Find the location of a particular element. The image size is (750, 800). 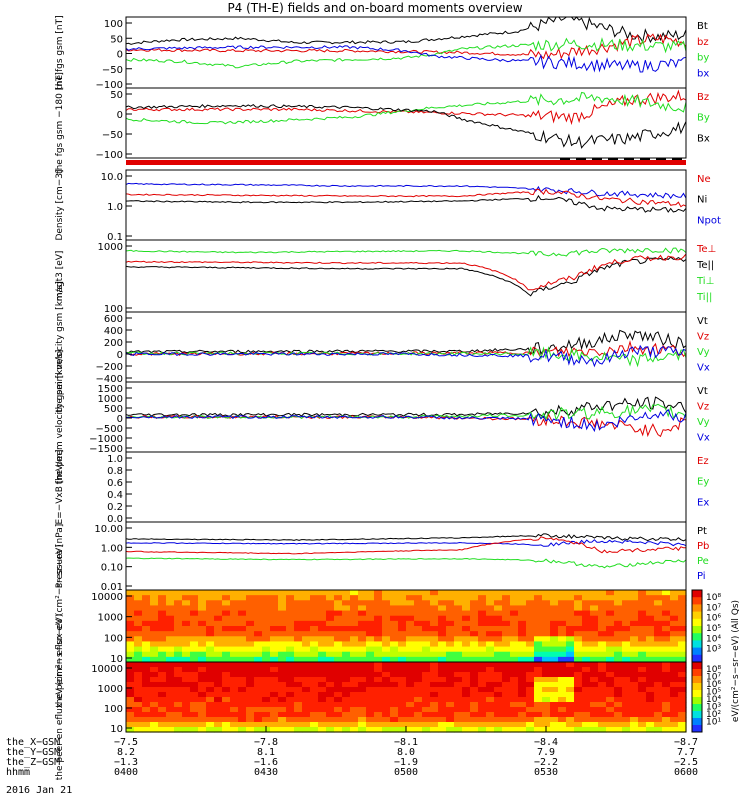

footer-value: −2.5 is located at coordinates (686, 762).